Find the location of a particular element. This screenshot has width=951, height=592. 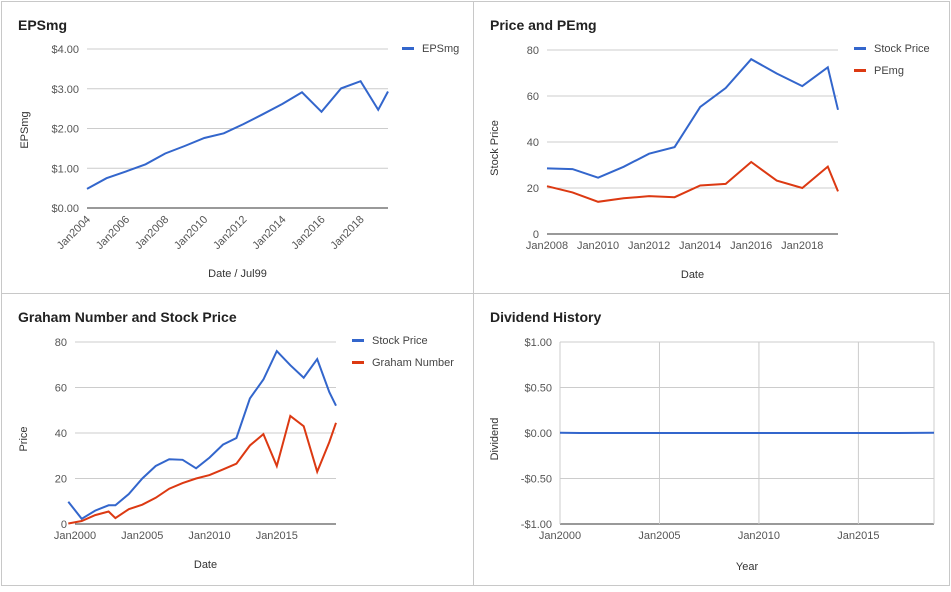

chart-title: Price and PEmg is located at coordinates (543, 25).